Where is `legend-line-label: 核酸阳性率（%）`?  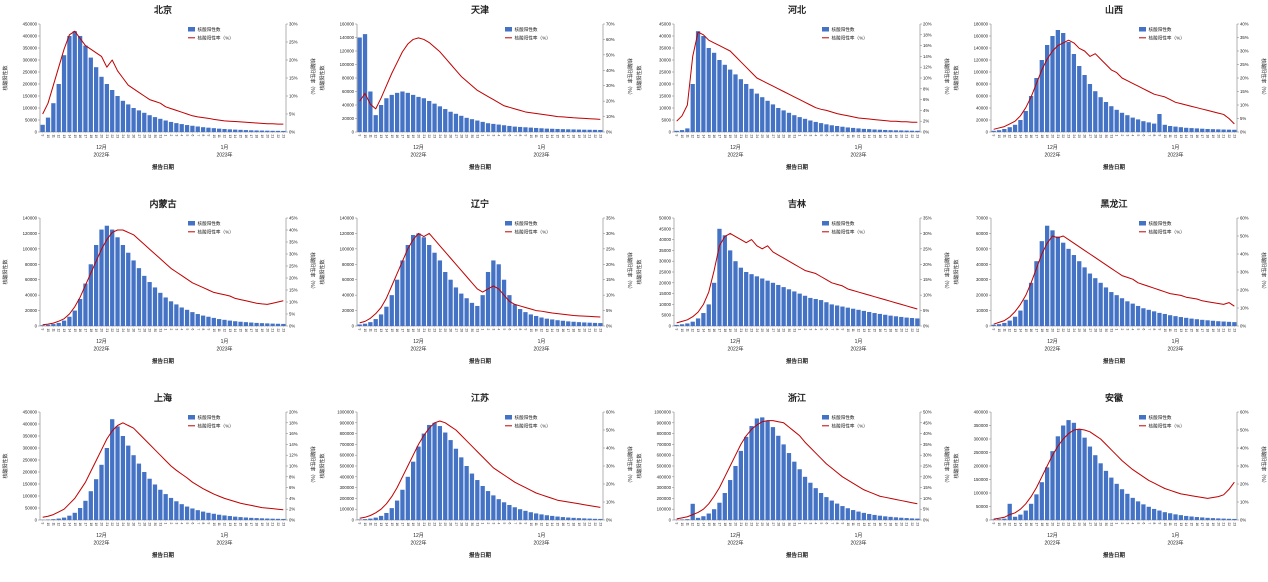
legend-line-label: 核酸阳性率（%） is located at coordinates (216, 38).